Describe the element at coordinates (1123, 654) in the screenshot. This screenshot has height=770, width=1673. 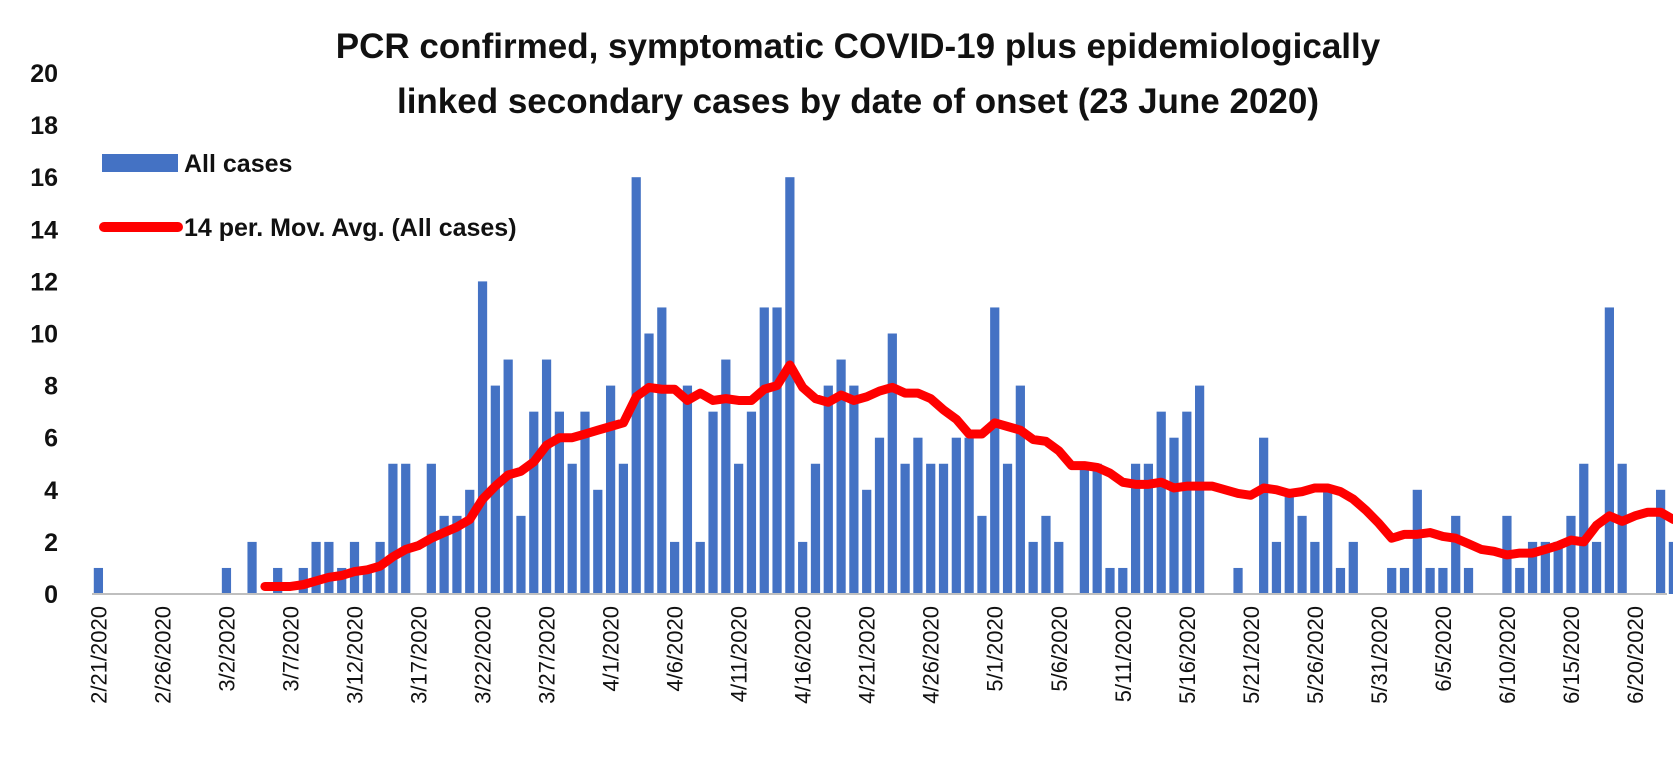
I see `x-tick-label: 5/11/2020` at that location.